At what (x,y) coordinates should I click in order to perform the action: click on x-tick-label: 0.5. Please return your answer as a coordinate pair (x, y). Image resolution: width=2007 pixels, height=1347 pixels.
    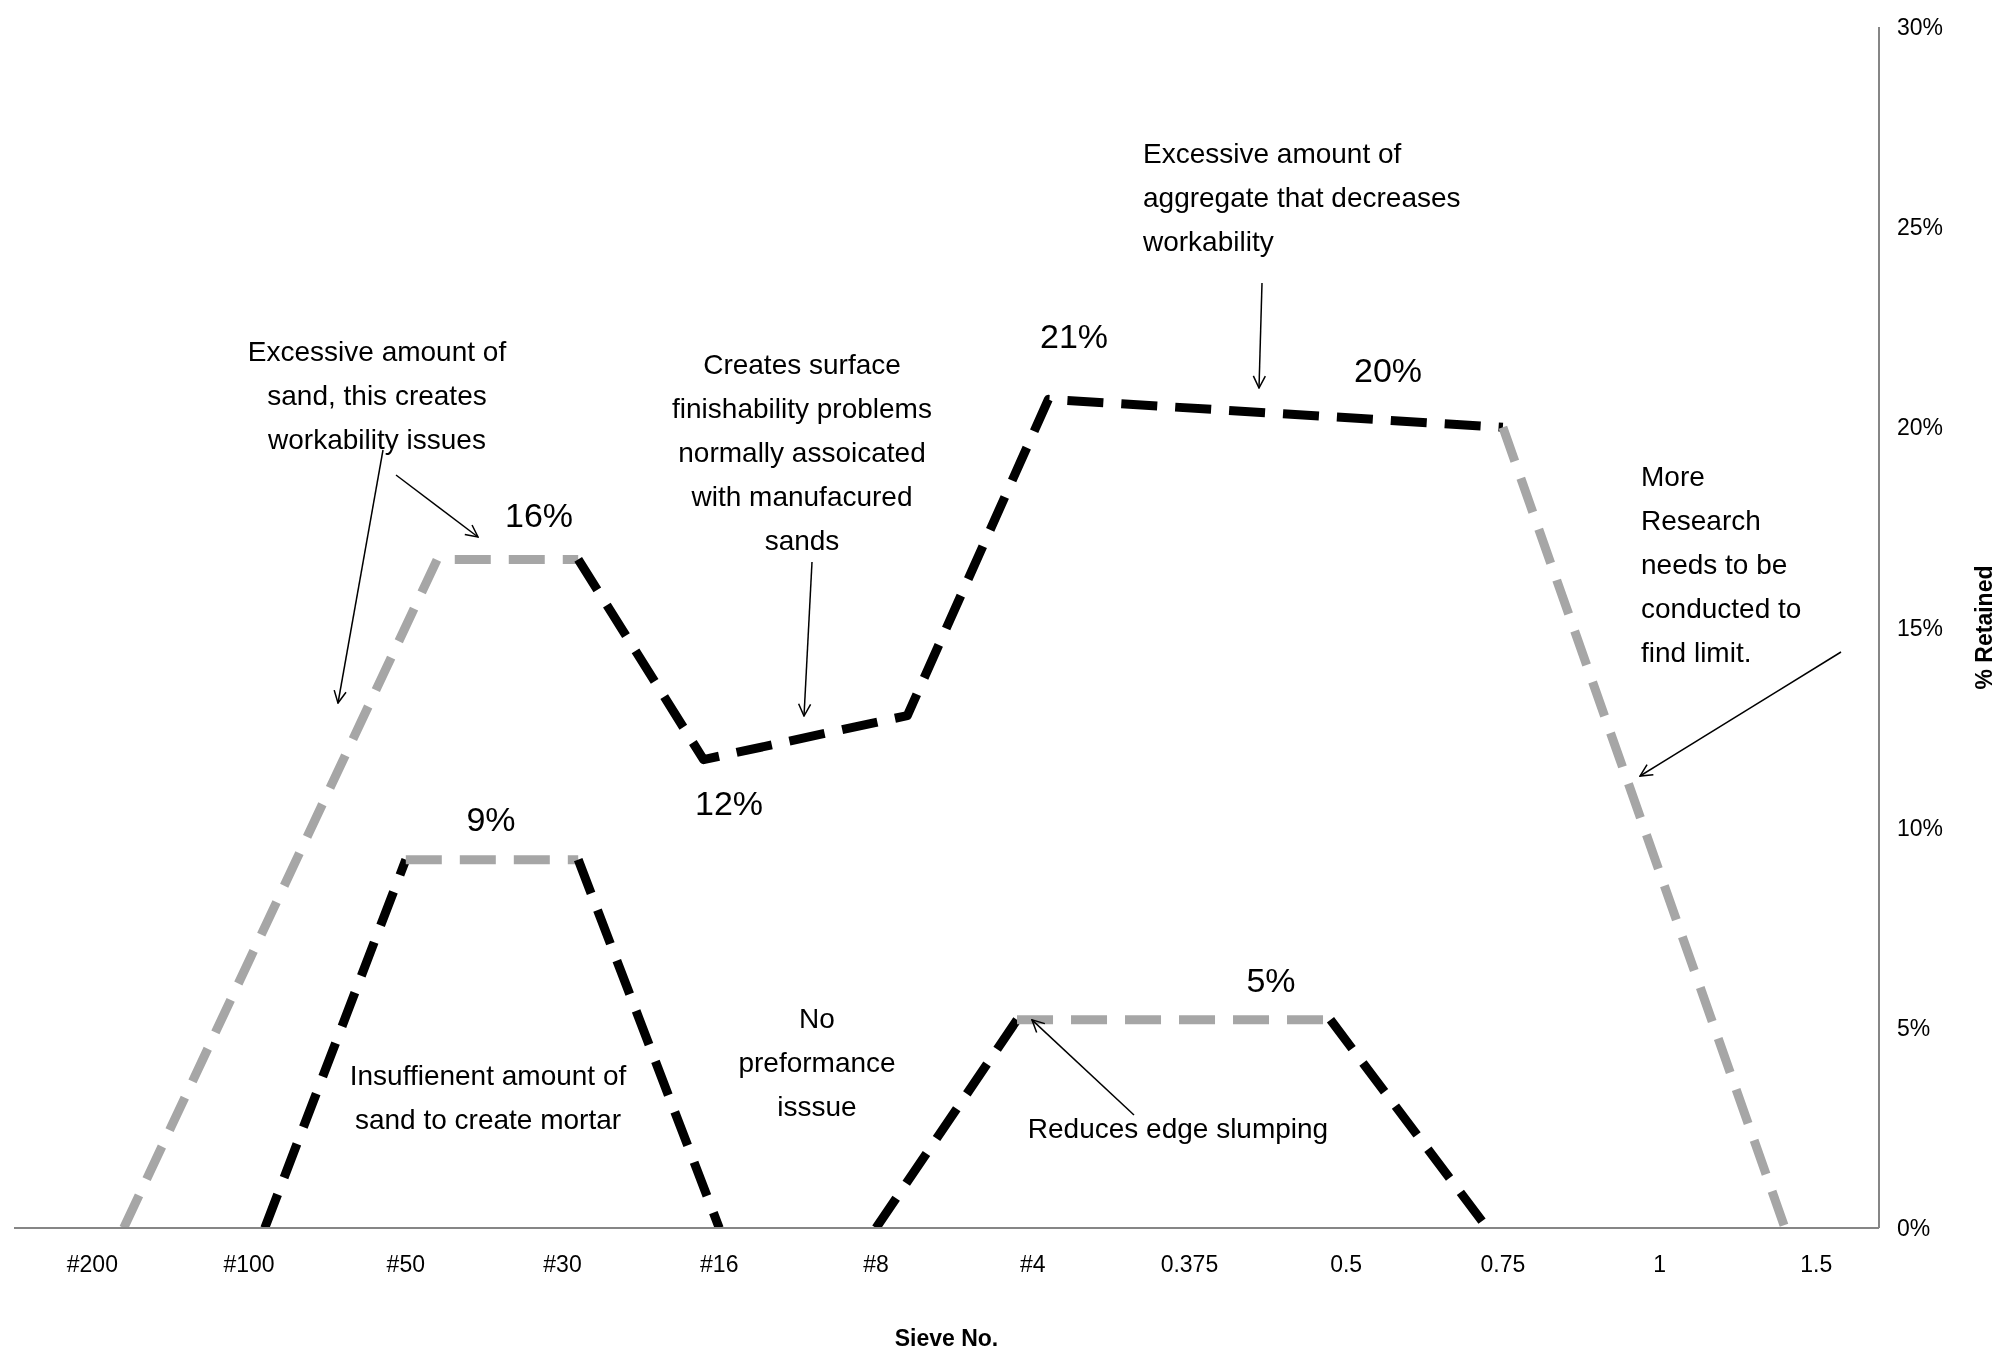
    Looking at the image, I should click on (1346, 1264).